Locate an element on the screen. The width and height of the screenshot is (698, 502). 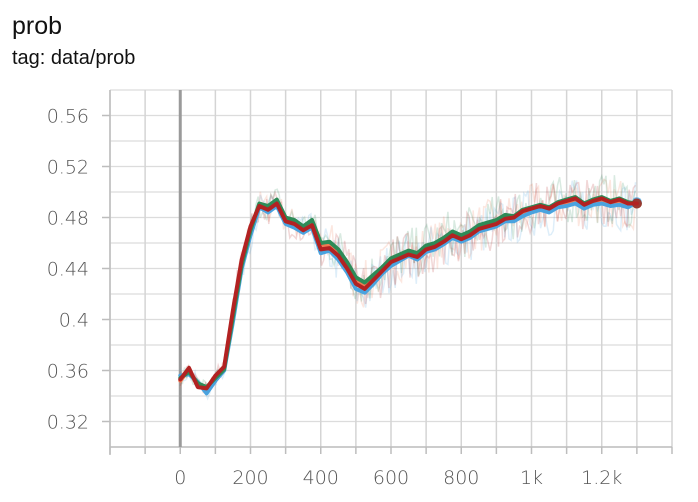
x-tick-label: 200 is located at coordinates (250, 478).